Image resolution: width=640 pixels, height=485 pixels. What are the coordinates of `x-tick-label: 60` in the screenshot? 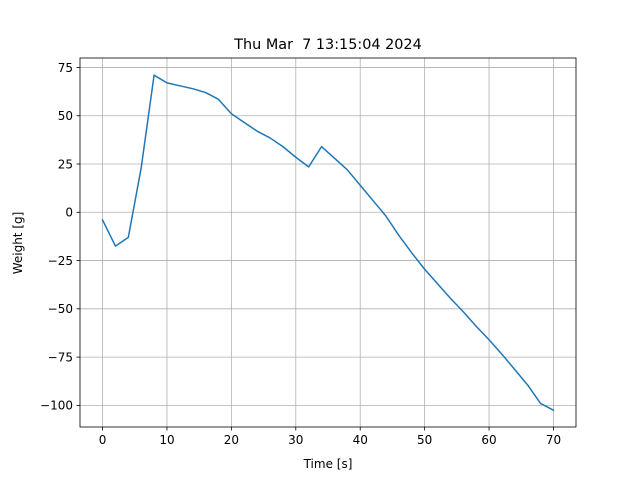 It's located at (488, 440).